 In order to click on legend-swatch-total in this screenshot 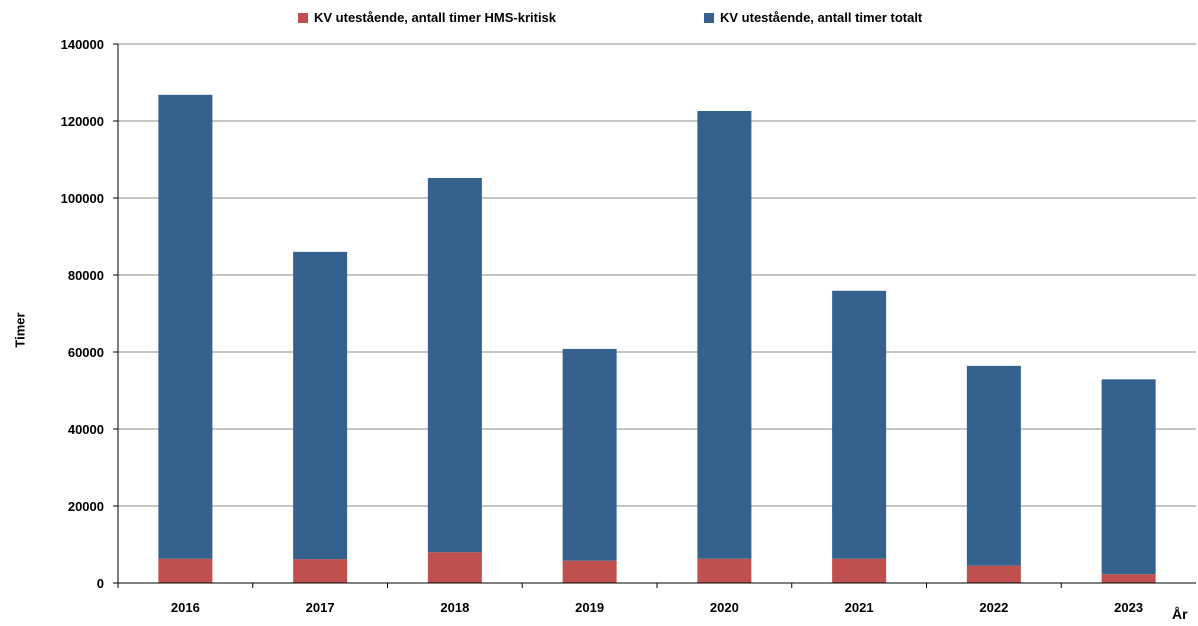, I will do `click(709, 17)`.